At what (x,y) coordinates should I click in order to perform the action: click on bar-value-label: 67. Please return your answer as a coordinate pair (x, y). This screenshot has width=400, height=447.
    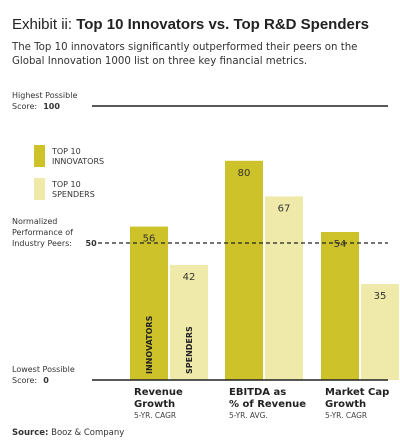
    Looking at the image, I should click on (284, 208).